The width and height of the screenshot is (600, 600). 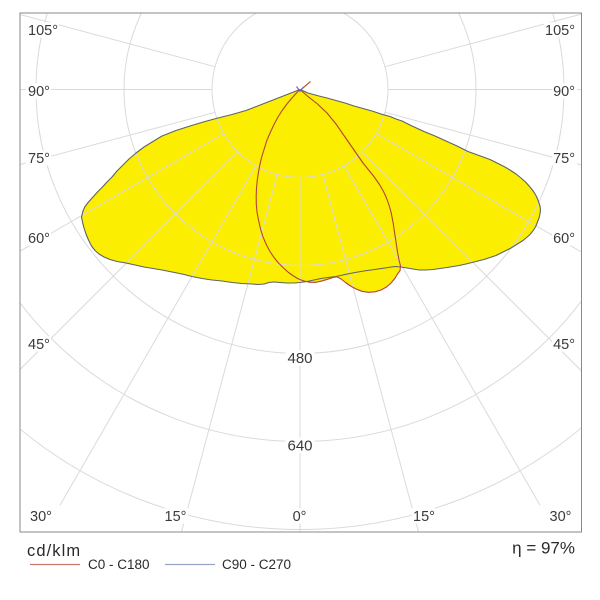 What do you see at coordinates (119, 564) in the screenshot?
I see `svg-text: C0 - C180` at bounding box center [119, 564].